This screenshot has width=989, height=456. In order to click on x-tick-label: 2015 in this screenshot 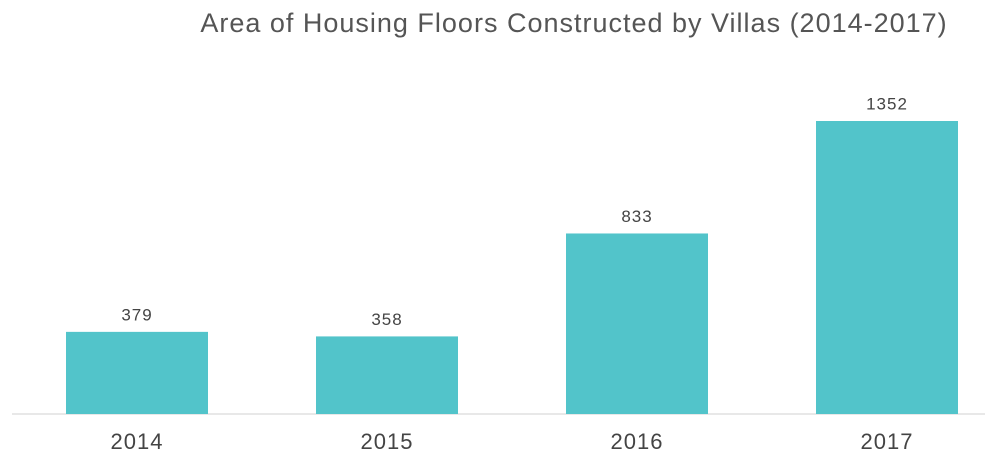, I will do `click(387, 441)`.